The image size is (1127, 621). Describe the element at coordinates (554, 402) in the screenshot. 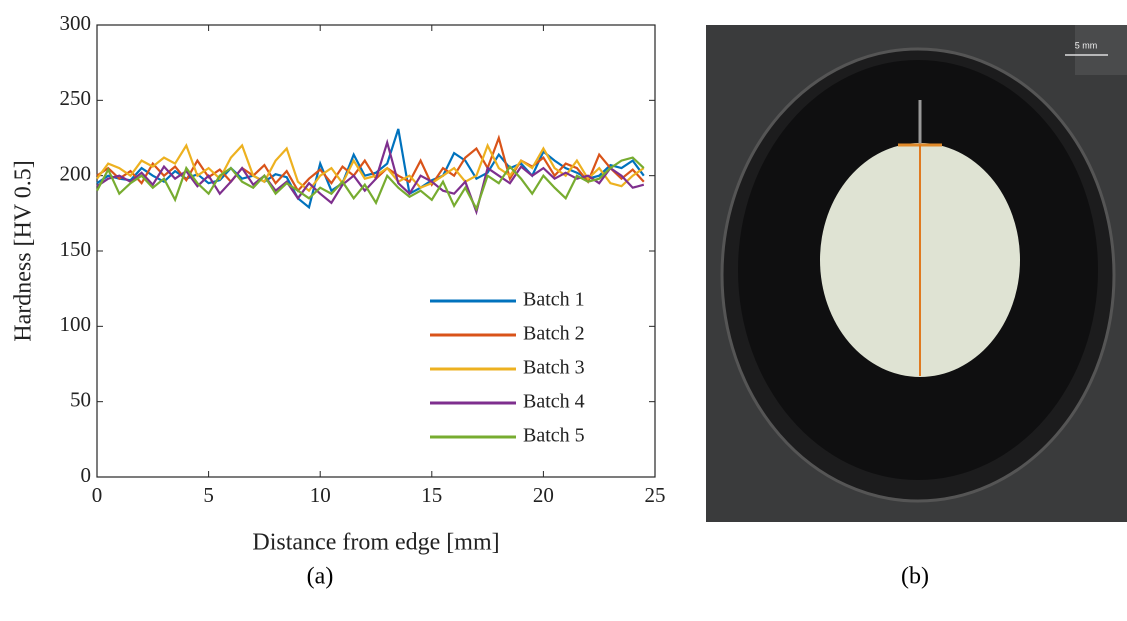

I see `legend-label: Batch 4` at that location.